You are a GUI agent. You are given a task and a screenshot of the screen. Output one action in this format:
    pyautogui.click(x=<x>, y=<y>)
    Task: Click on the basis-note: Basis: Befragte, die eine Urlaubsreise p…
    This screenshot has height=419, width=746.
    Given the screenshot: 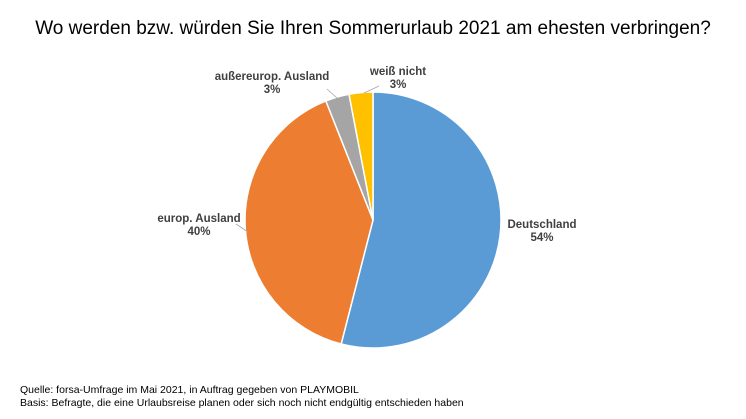 What is the action you would take?
    pyautogui.click(x=242, y=403)
    